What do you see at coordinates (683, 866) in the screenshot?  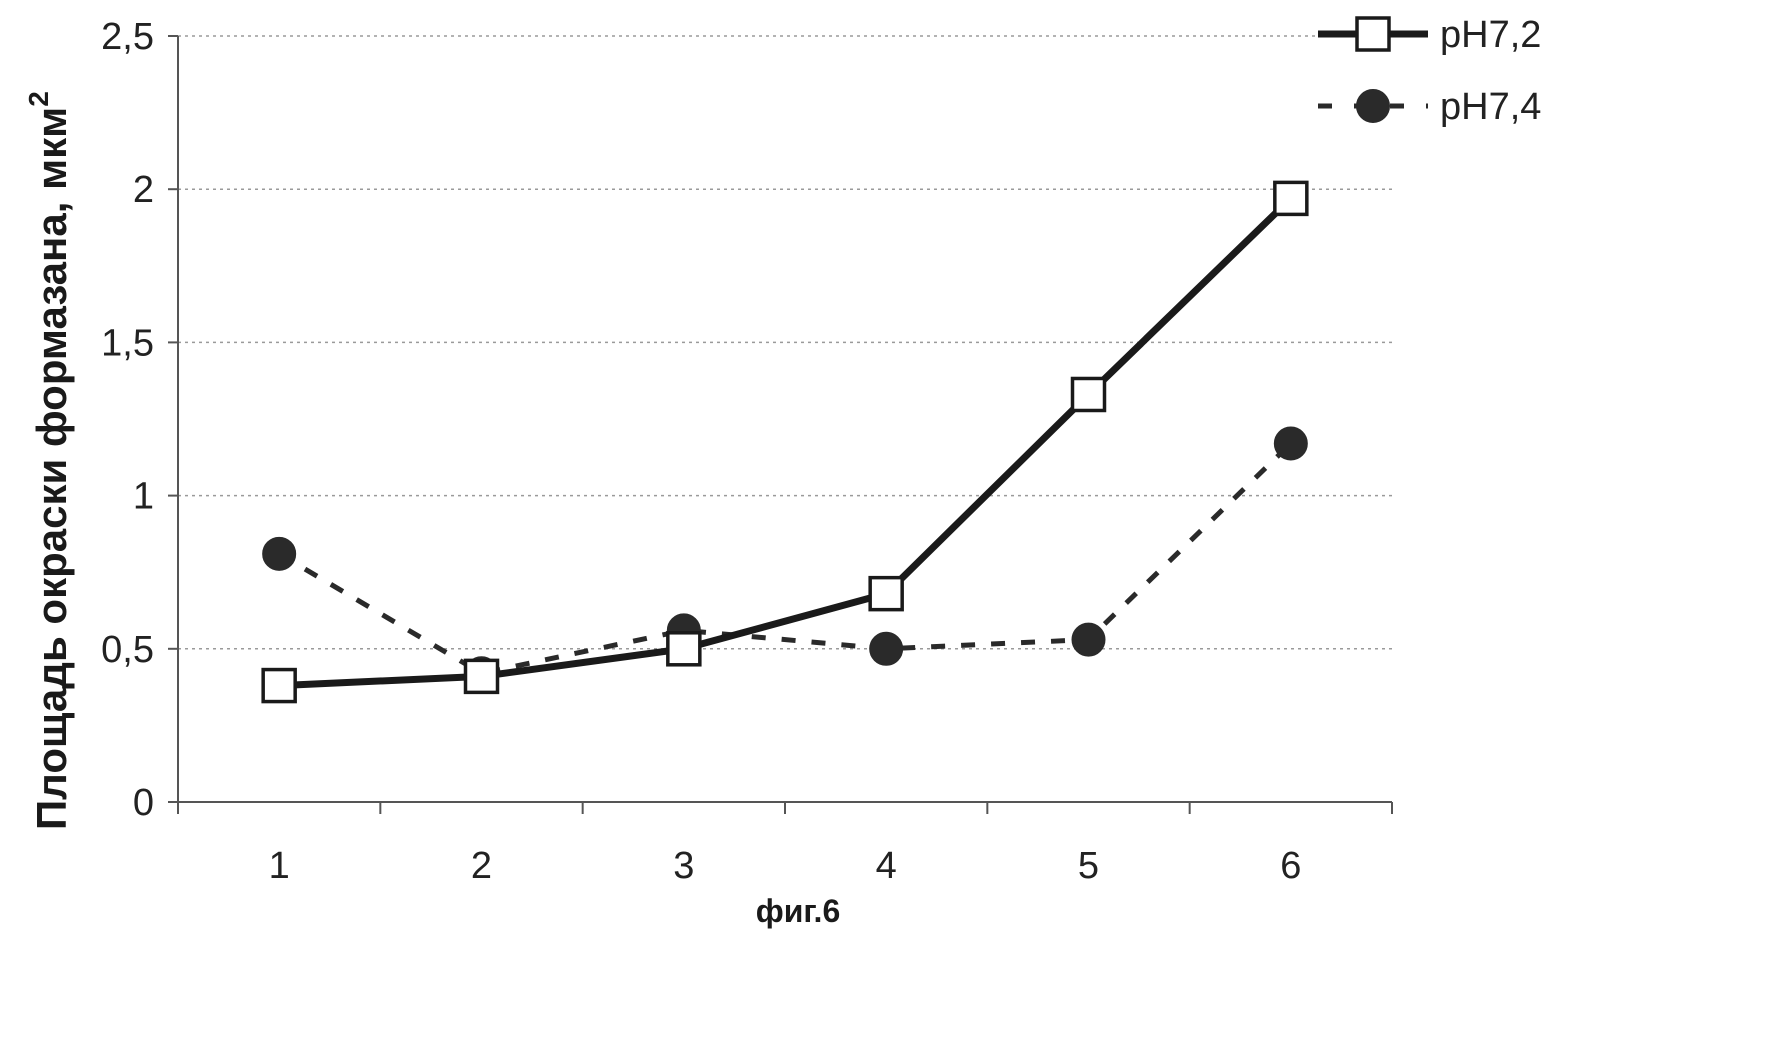 I see `x-tick-label: 3` at bounding box center [683, 866].